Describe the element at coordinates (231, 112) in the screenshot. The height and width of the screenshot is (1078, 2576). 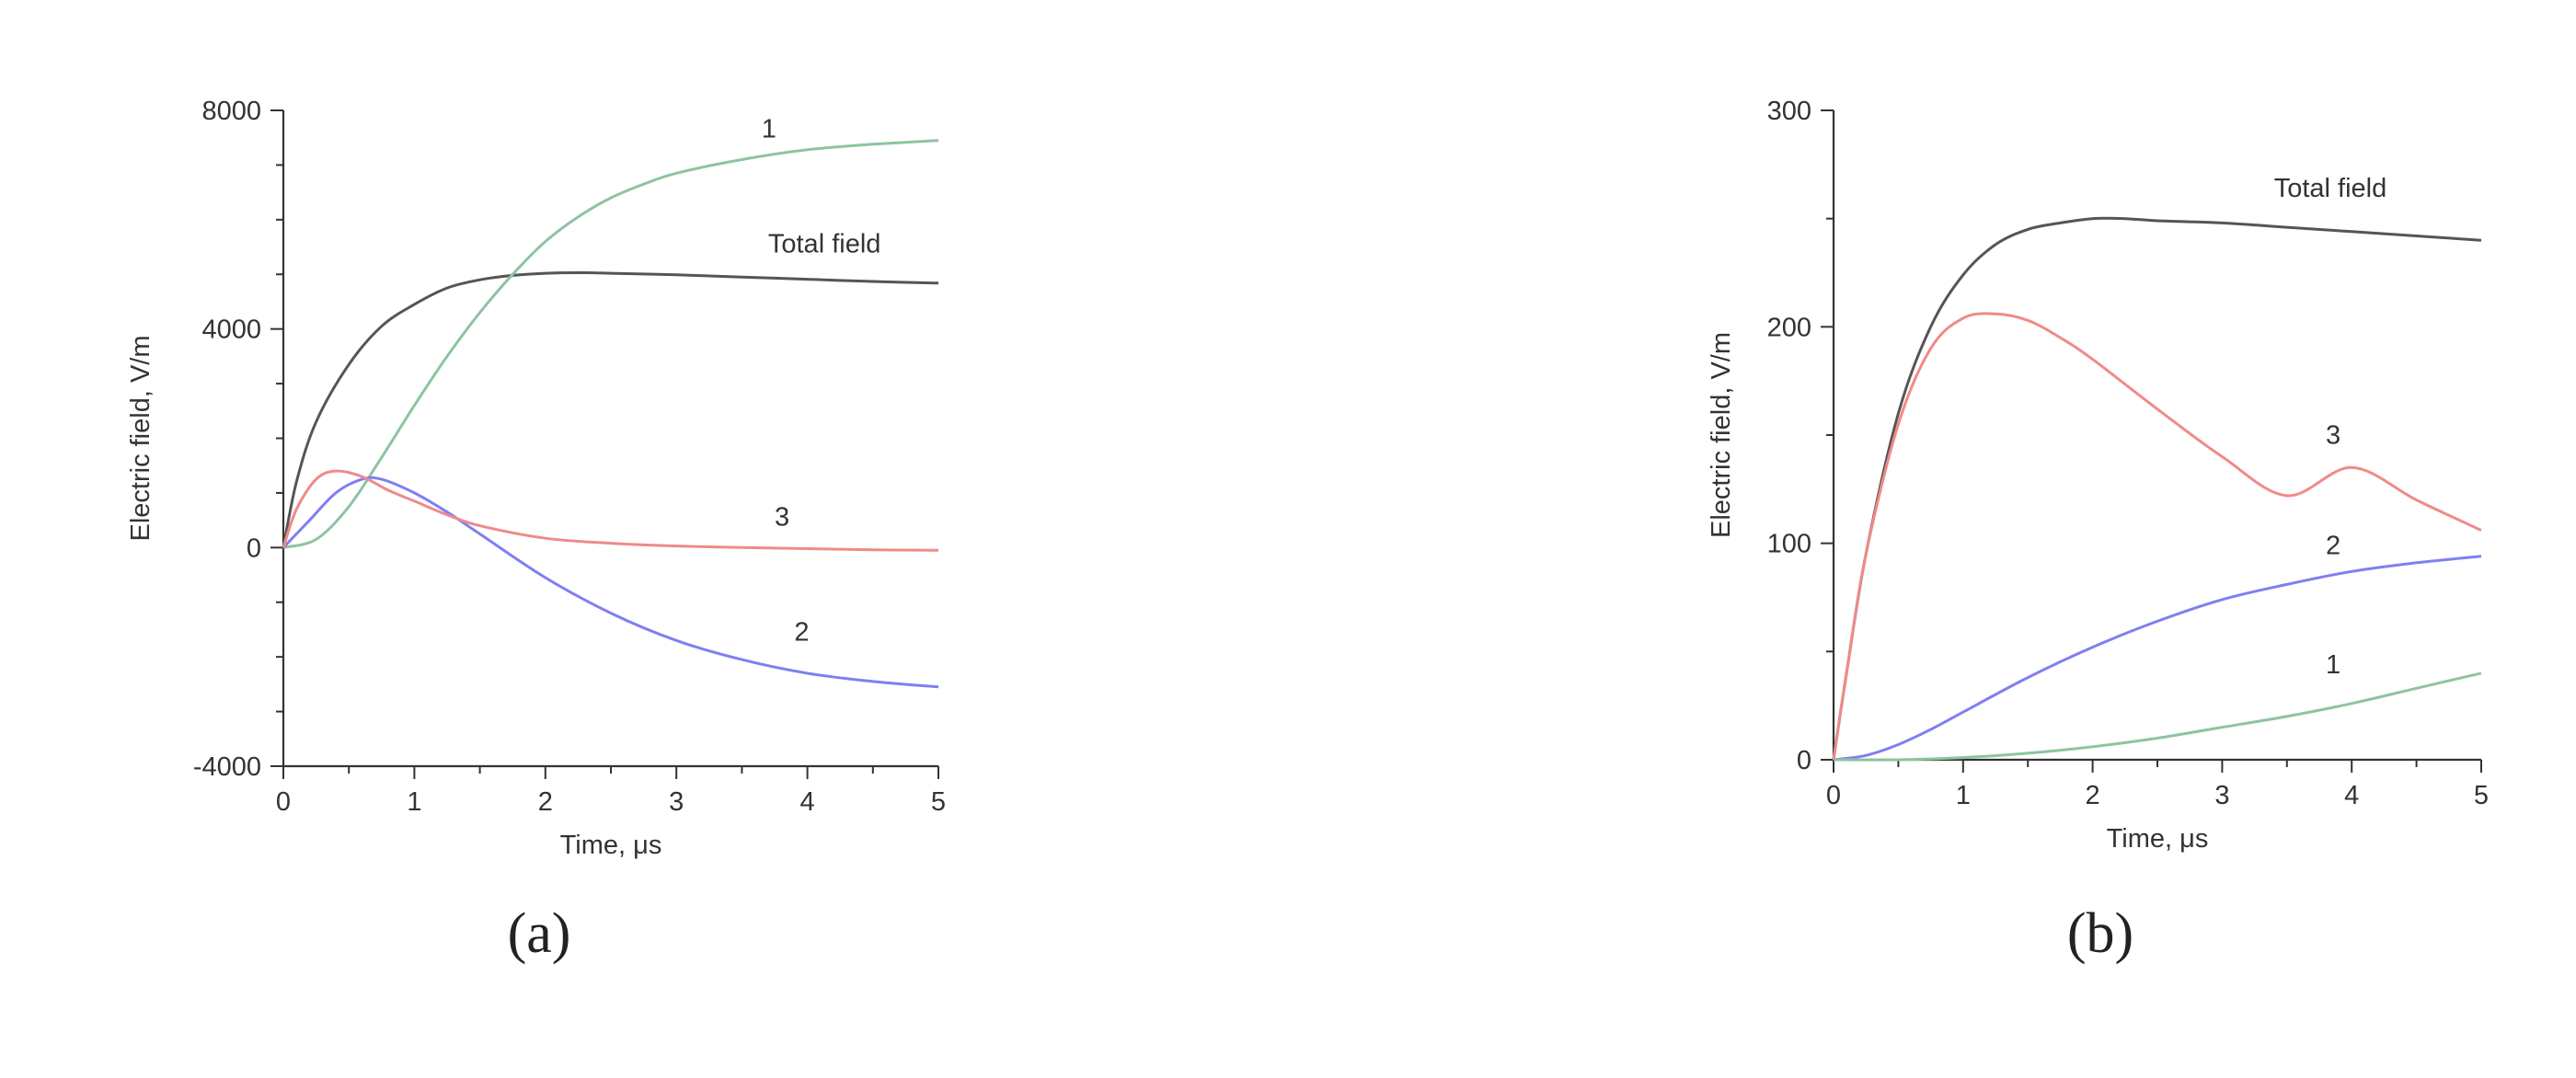
I see `y-tick-label: 8000` at that location.